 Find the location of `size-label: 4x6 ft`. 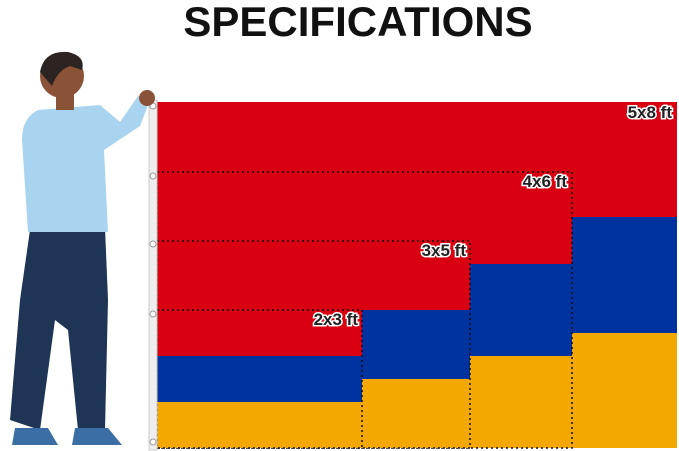

size-label: 4x6 ft is located at coordinates (545, 181).